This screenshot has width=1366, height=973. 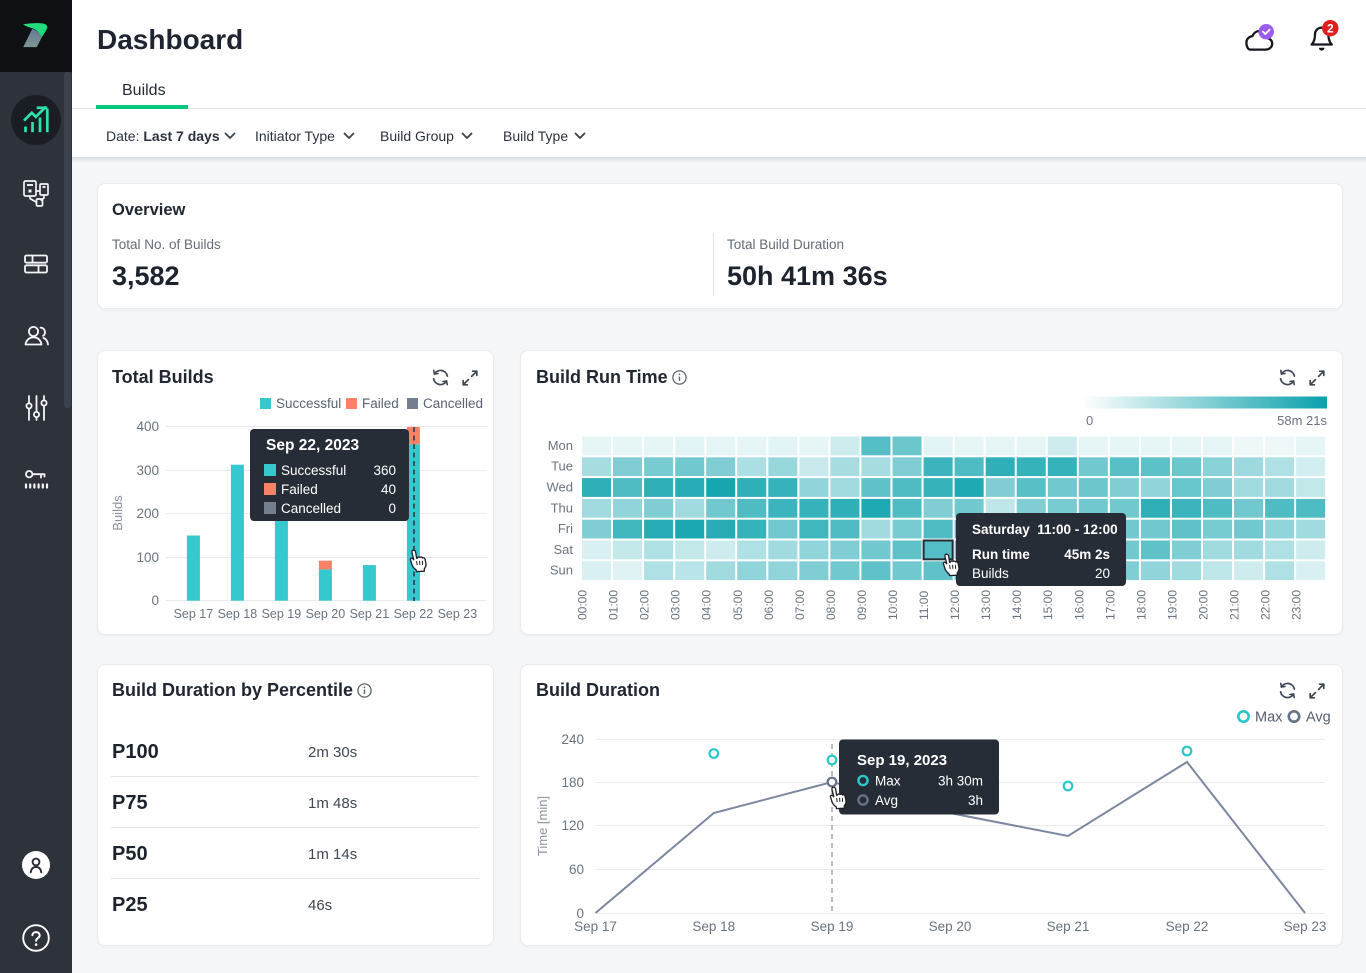 I want to click on svg-text: 09:00, so click(x=862, y=605).